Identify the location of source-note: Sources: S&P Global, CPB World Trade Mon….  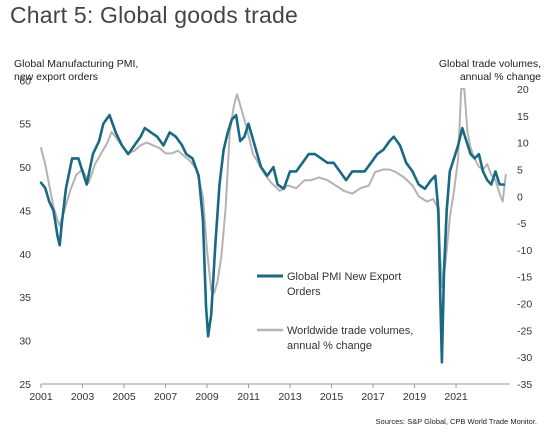
(456, 421).